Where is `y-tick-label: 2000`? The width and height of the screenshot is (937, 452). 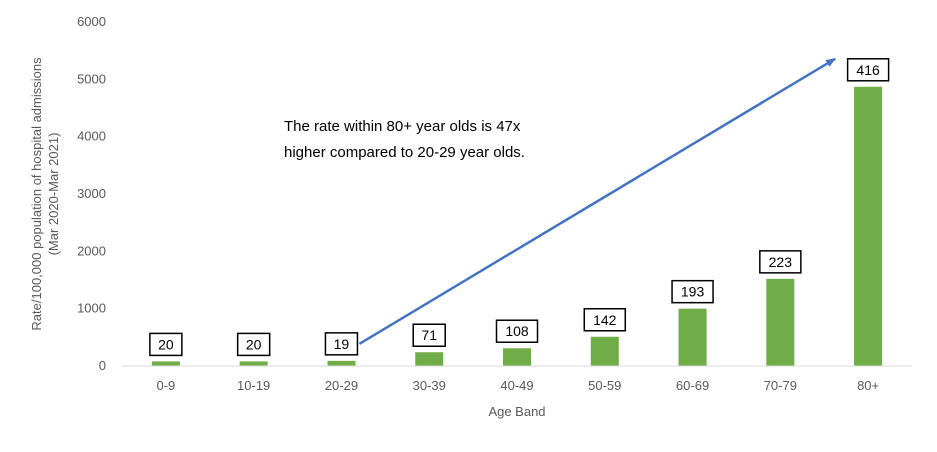
y-tick-label: 2000 is located at coordinates (91, 250).